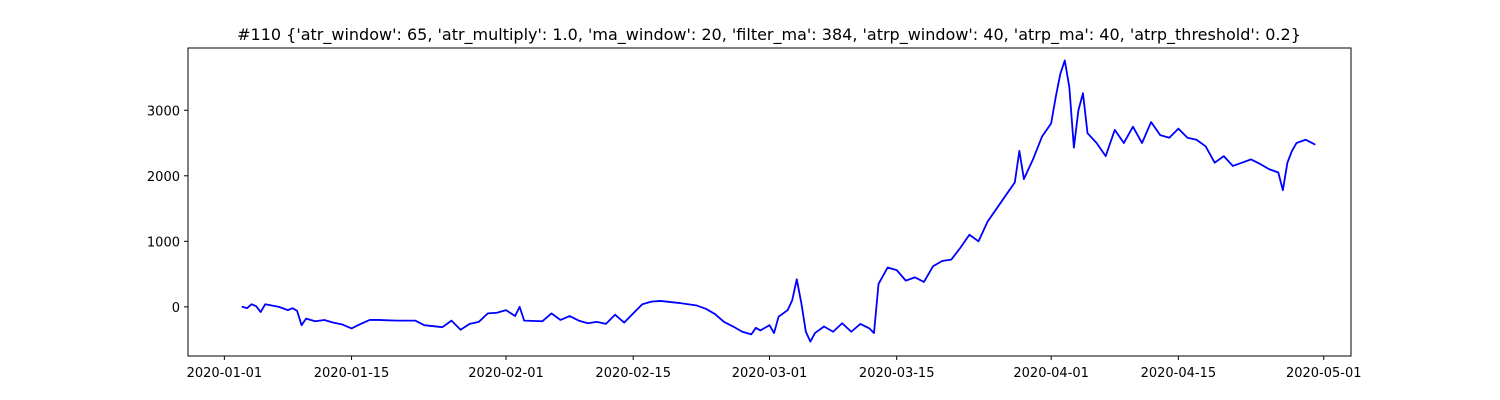  I want to click on x-tick-label: 2020-03-15, so click(897, 373).